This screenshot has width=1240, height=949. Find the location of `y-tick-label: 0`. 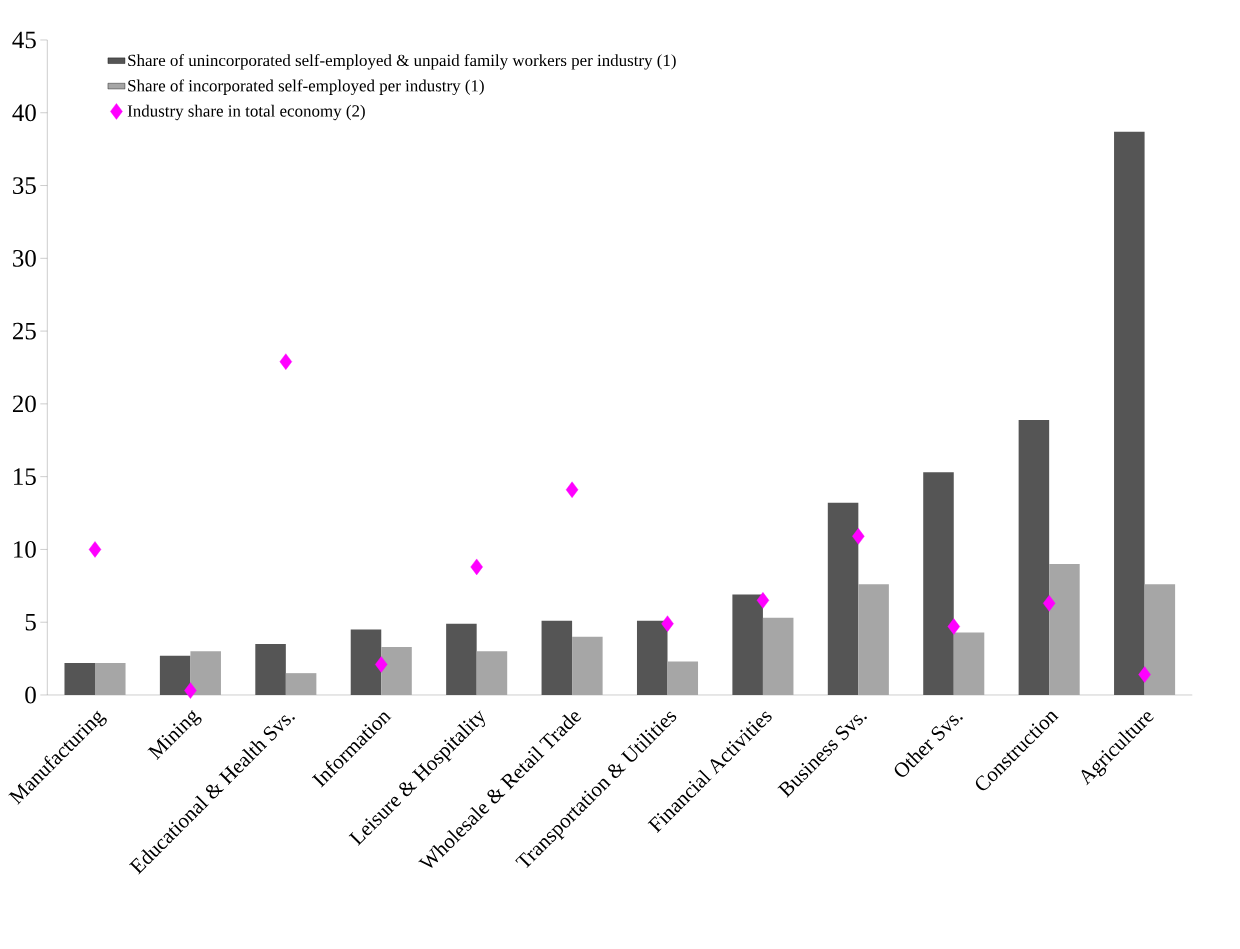

y-tick-label: 0 is located at coordinates (30, 695).